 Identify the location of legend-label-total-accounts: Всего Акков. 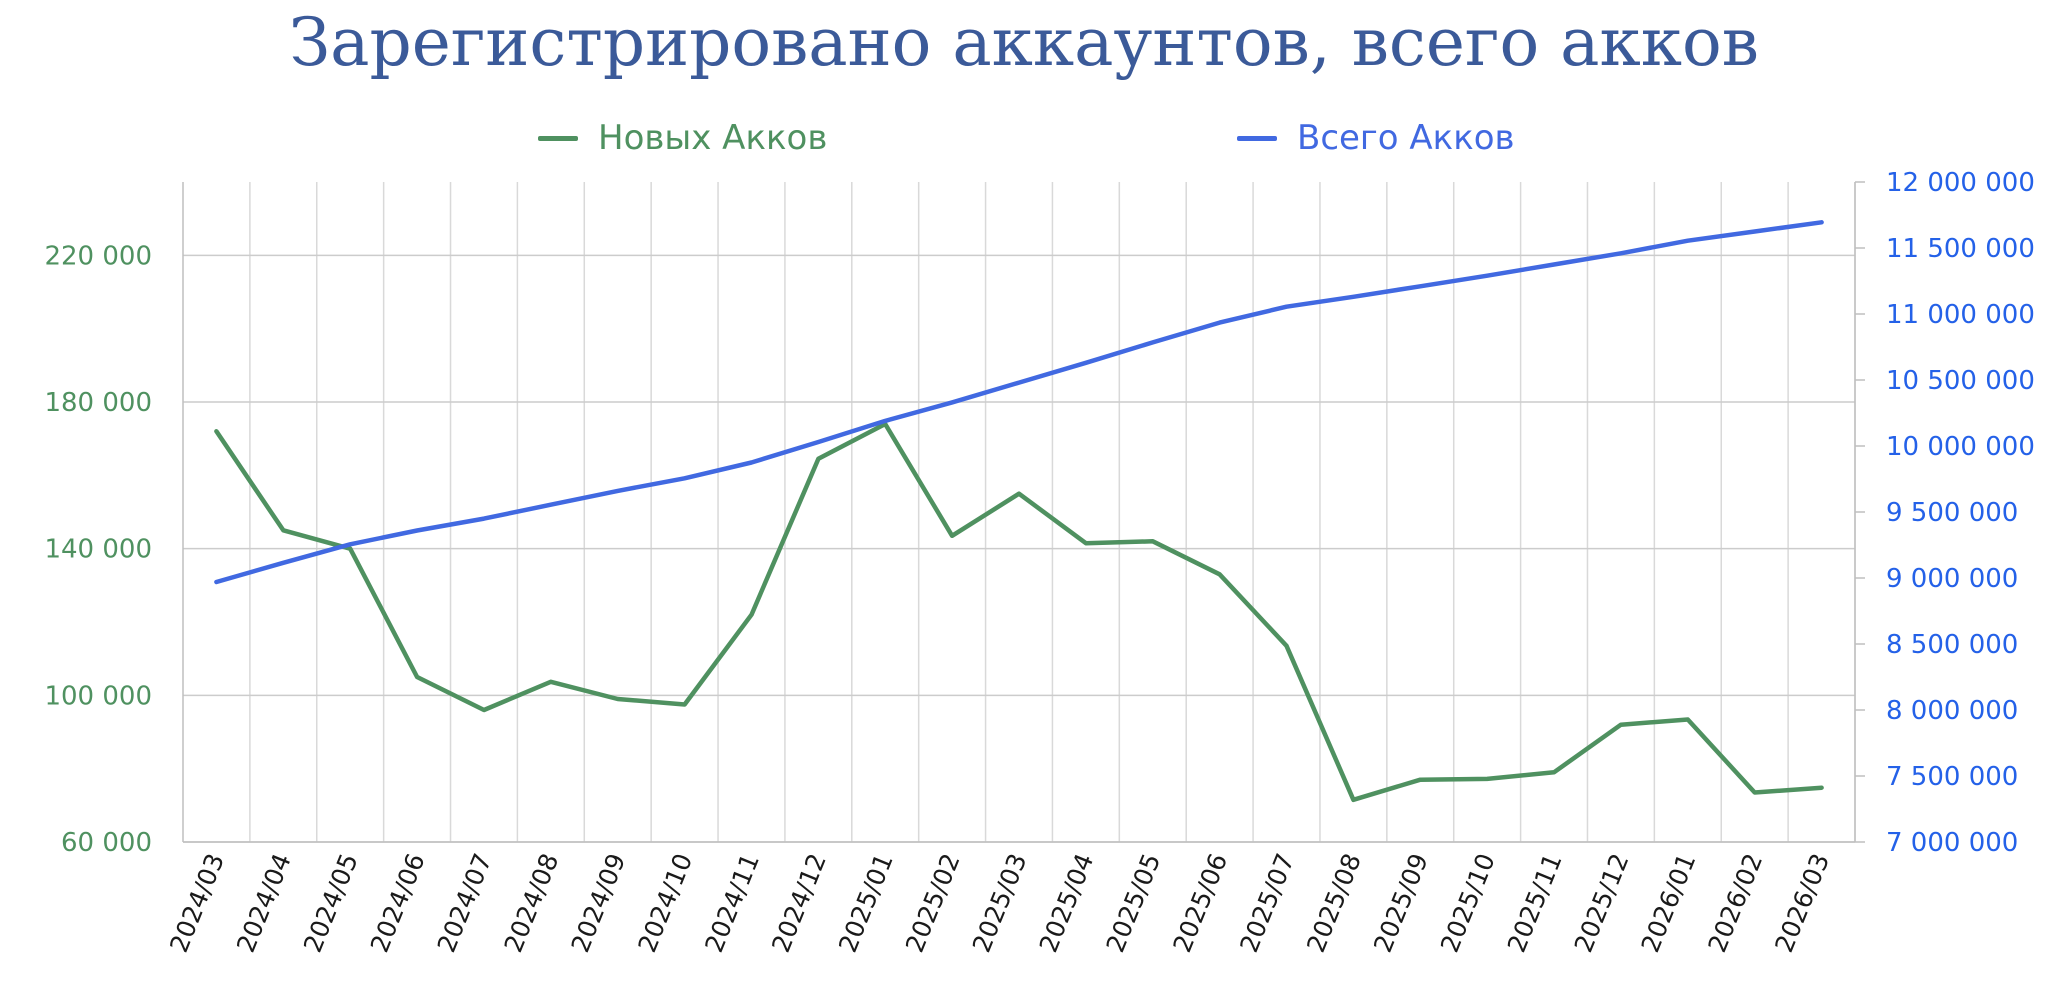
(1406, 138).